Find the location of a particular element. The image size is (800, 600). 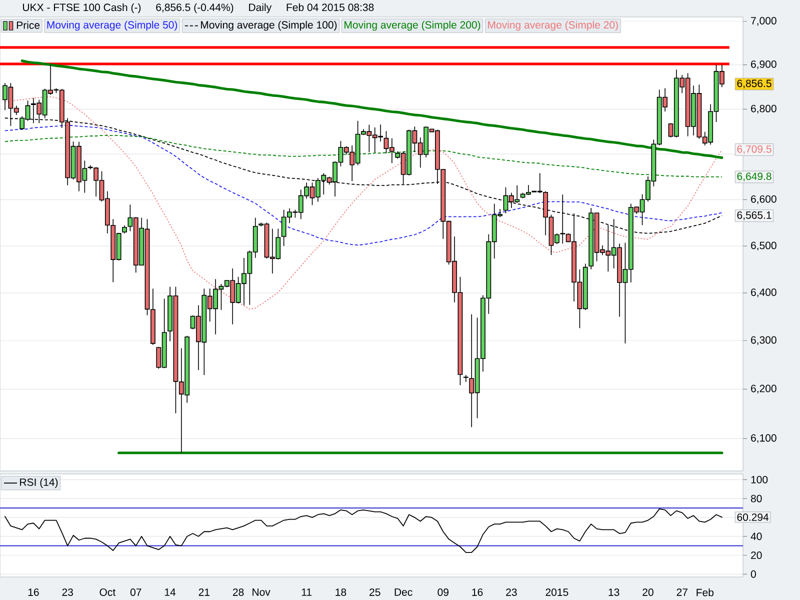

text: 6,856.5 is located at coordinates (754, 84).